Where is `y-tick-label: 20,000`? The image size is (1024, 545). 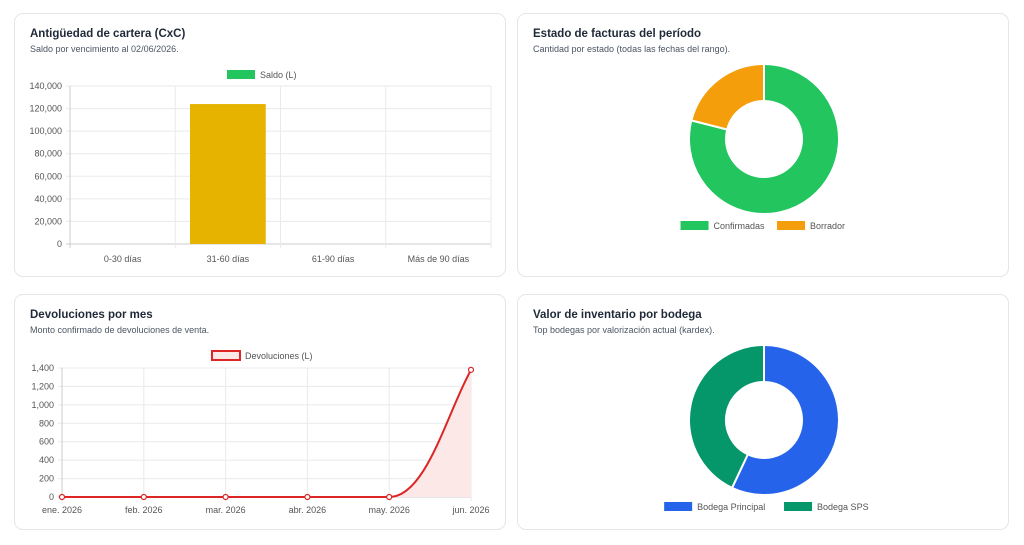 y-tick-label: 20,000 is located at coordinates (48, 221).